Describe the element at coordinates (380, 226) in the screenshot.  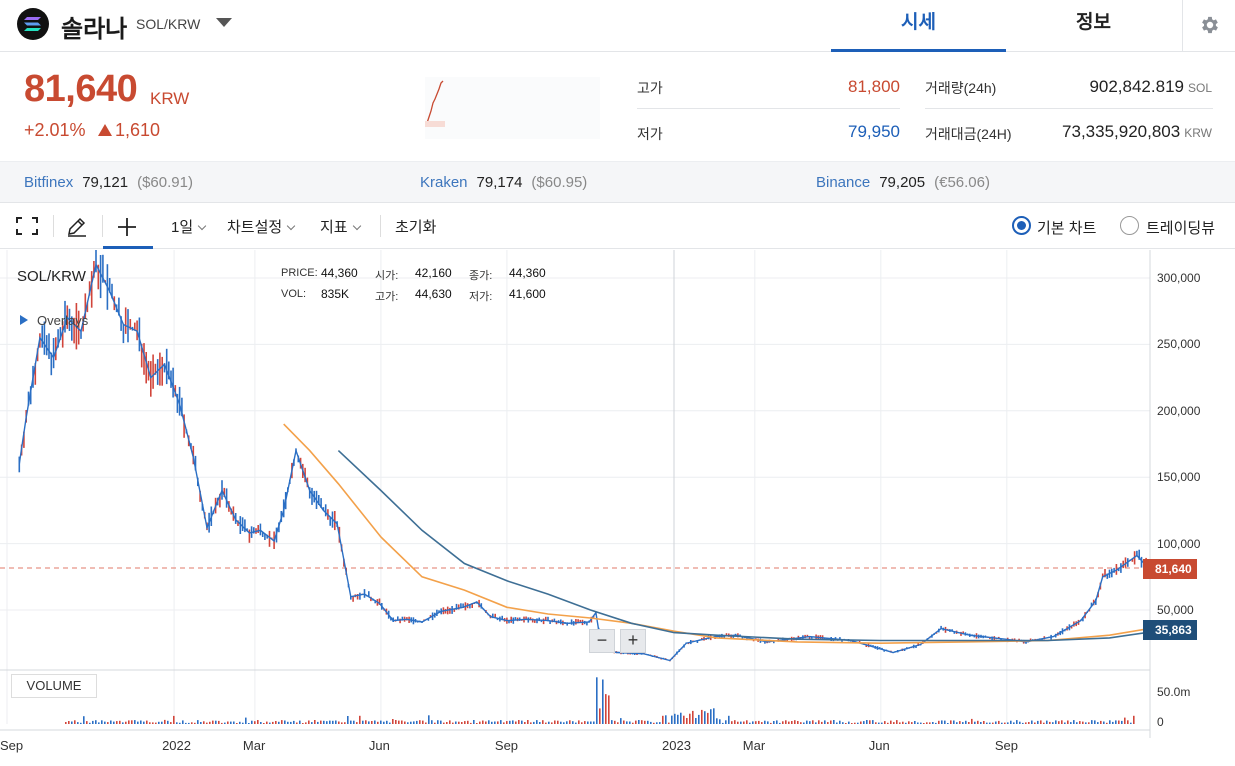
I see `toolbar-divider` at that location.